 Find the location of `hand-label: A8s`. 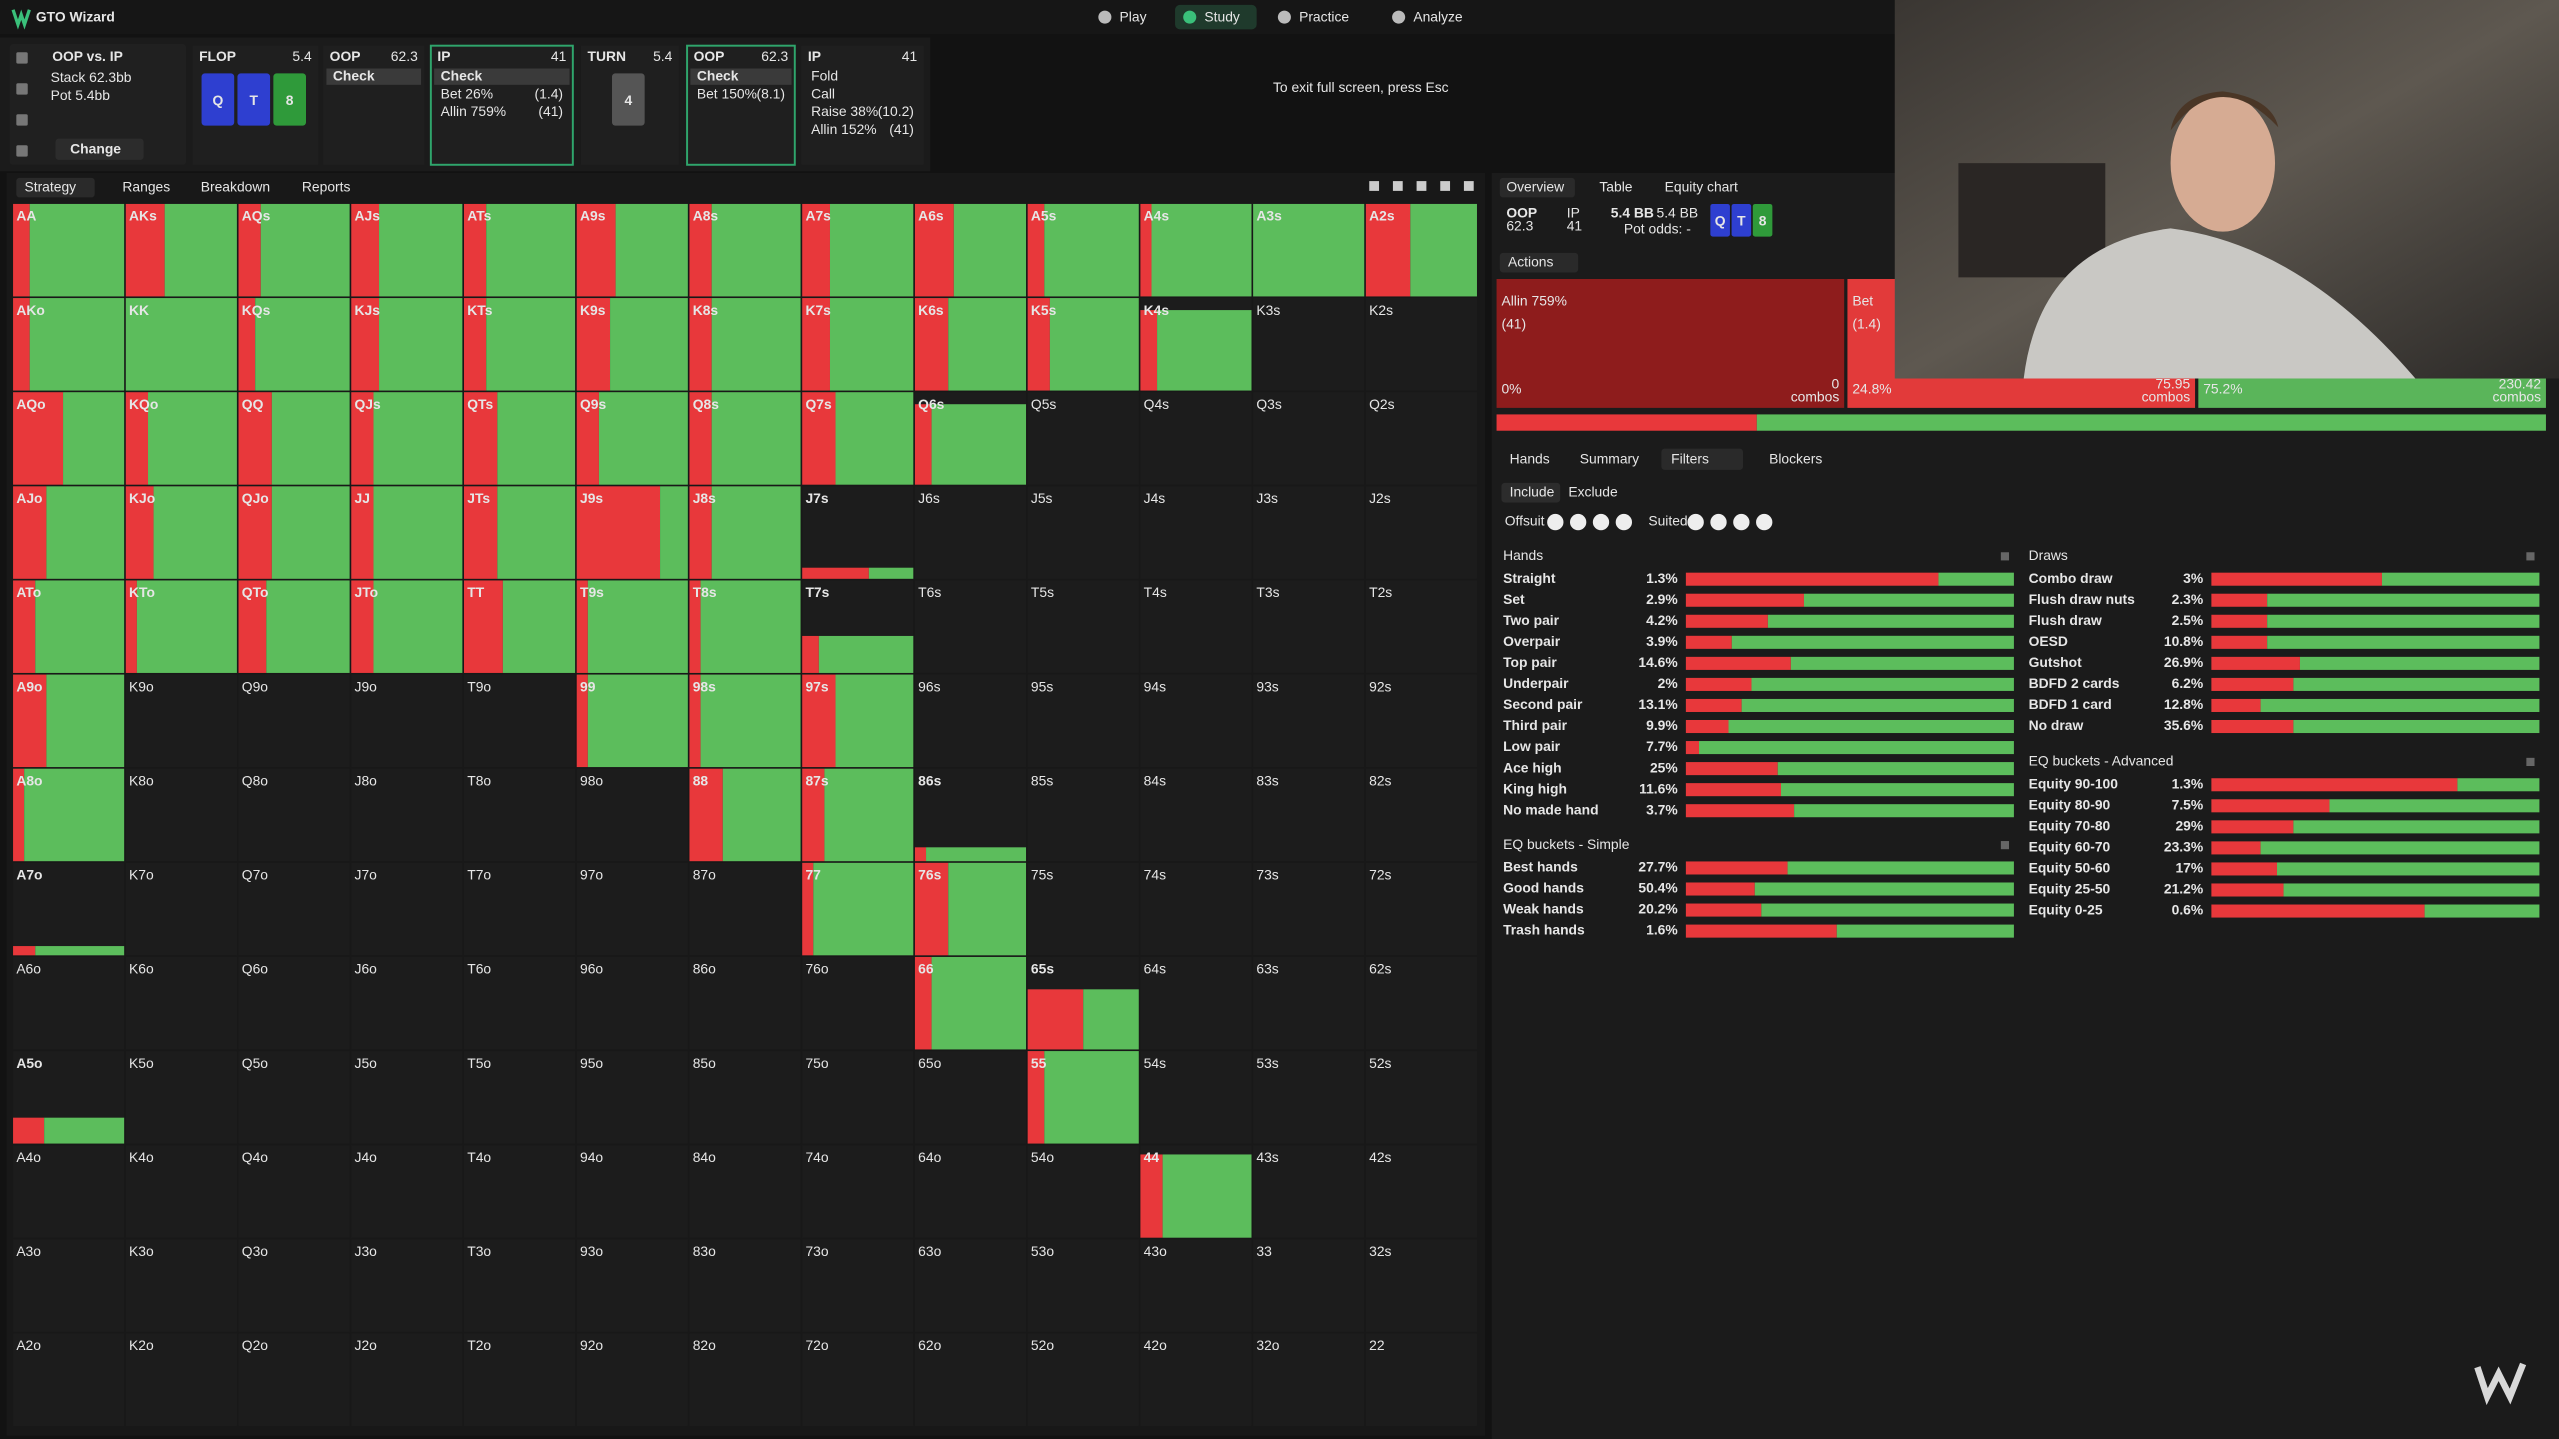

hand-label: A8s is located at coordinates (706, 216).